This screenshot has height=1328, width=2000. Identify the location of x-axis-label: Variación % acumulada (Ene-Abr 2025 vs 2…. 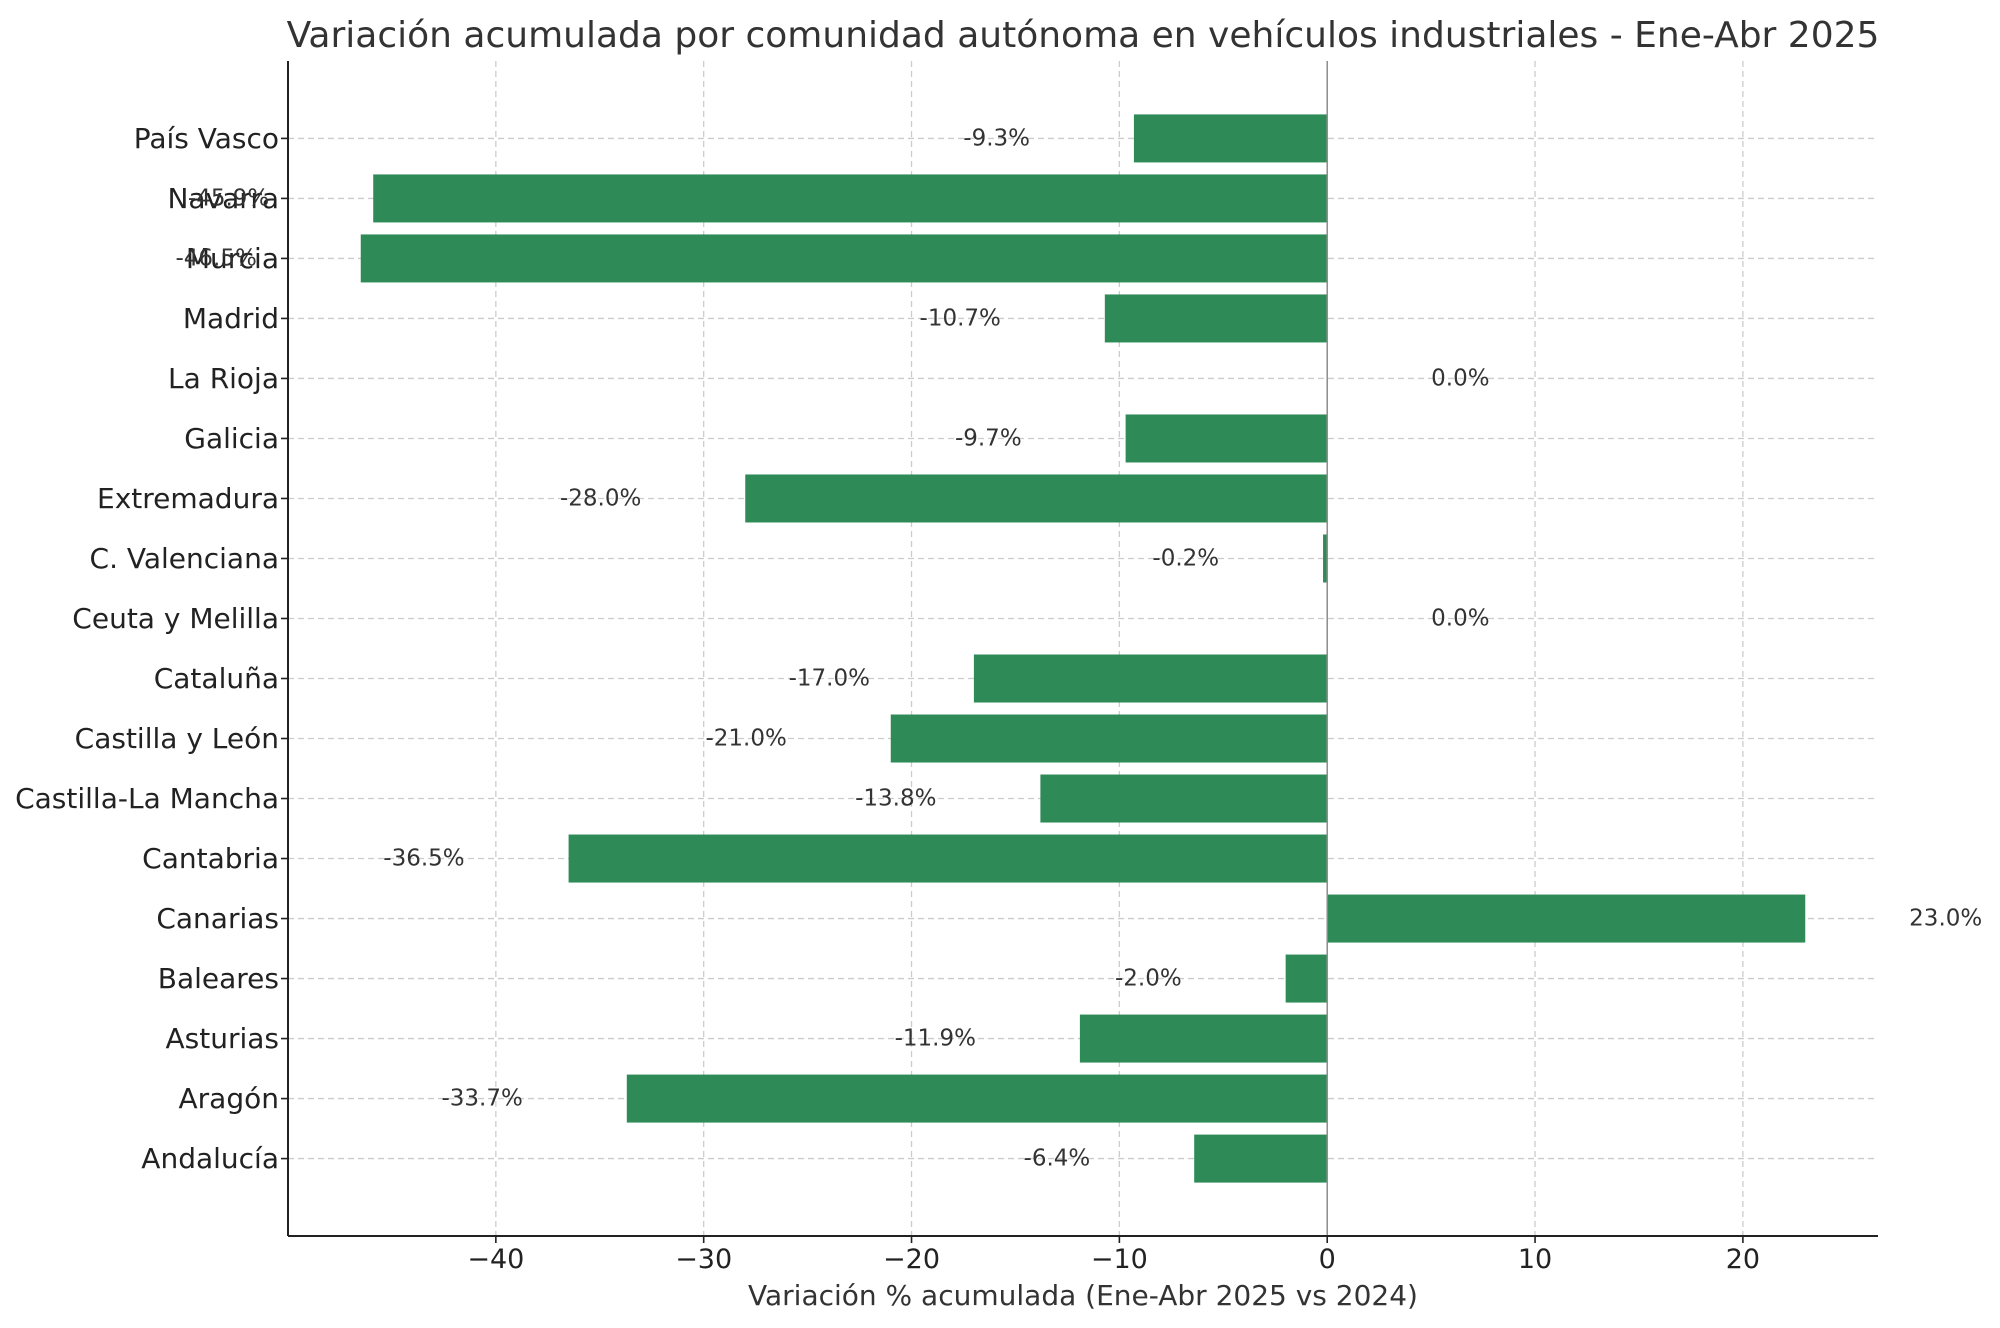
(1083, 1295).